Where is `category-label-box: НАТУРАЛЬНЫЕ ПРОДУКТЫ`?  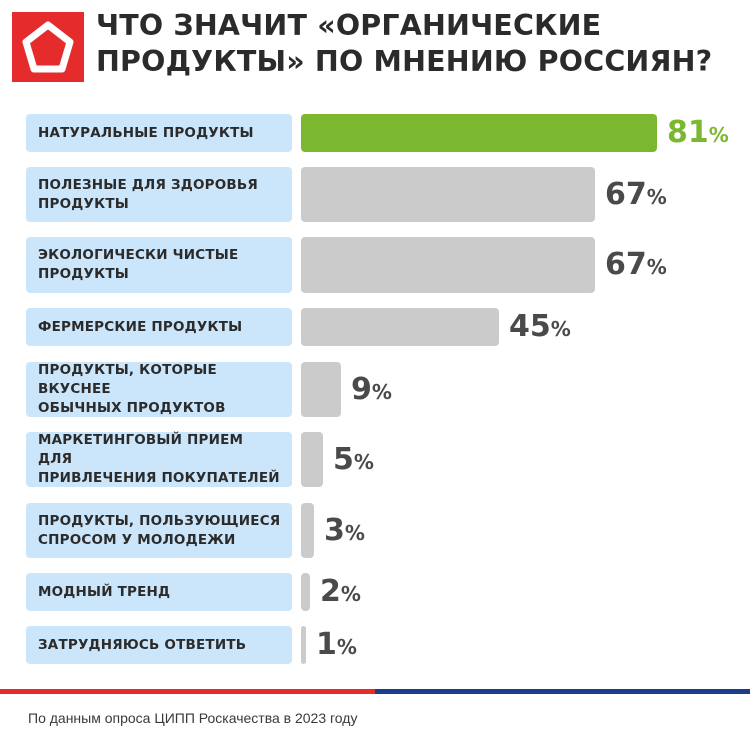 category-label-box: НАТУРАЛЬНЫЕ ПРОДУКТЫ is located at coordinates (159, 133).